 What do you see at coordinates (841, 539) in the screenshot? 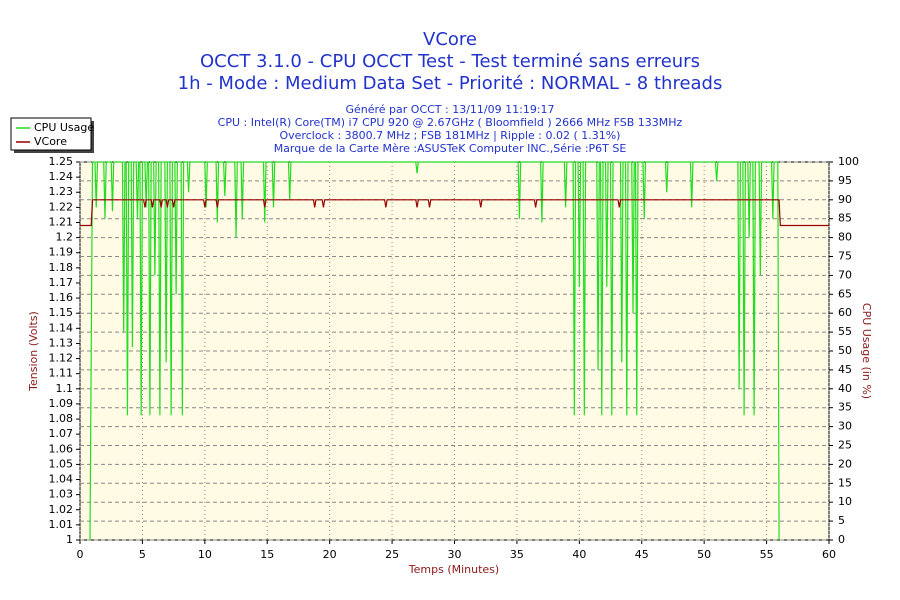
I see `y2-tick-label: 0` at bounding box center [841, 539].